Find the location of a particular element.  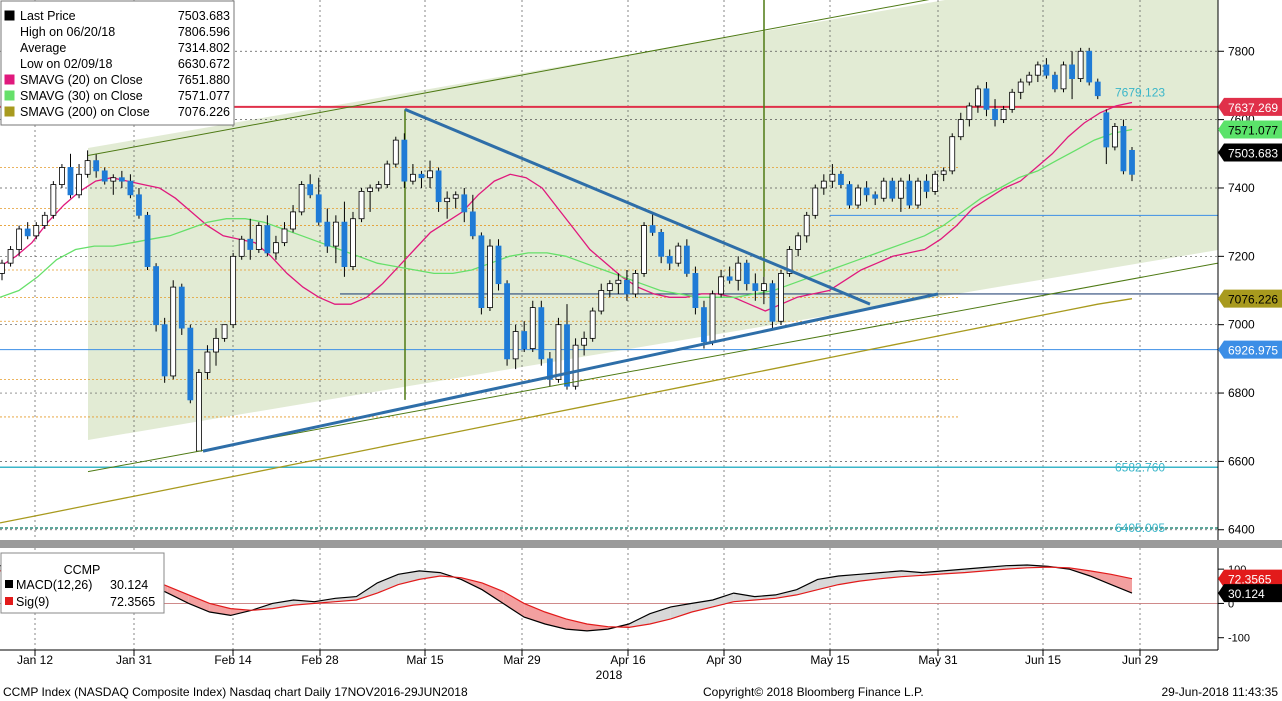

x-tick-label-6: Apr 16 is located at coordinates (628, 660).